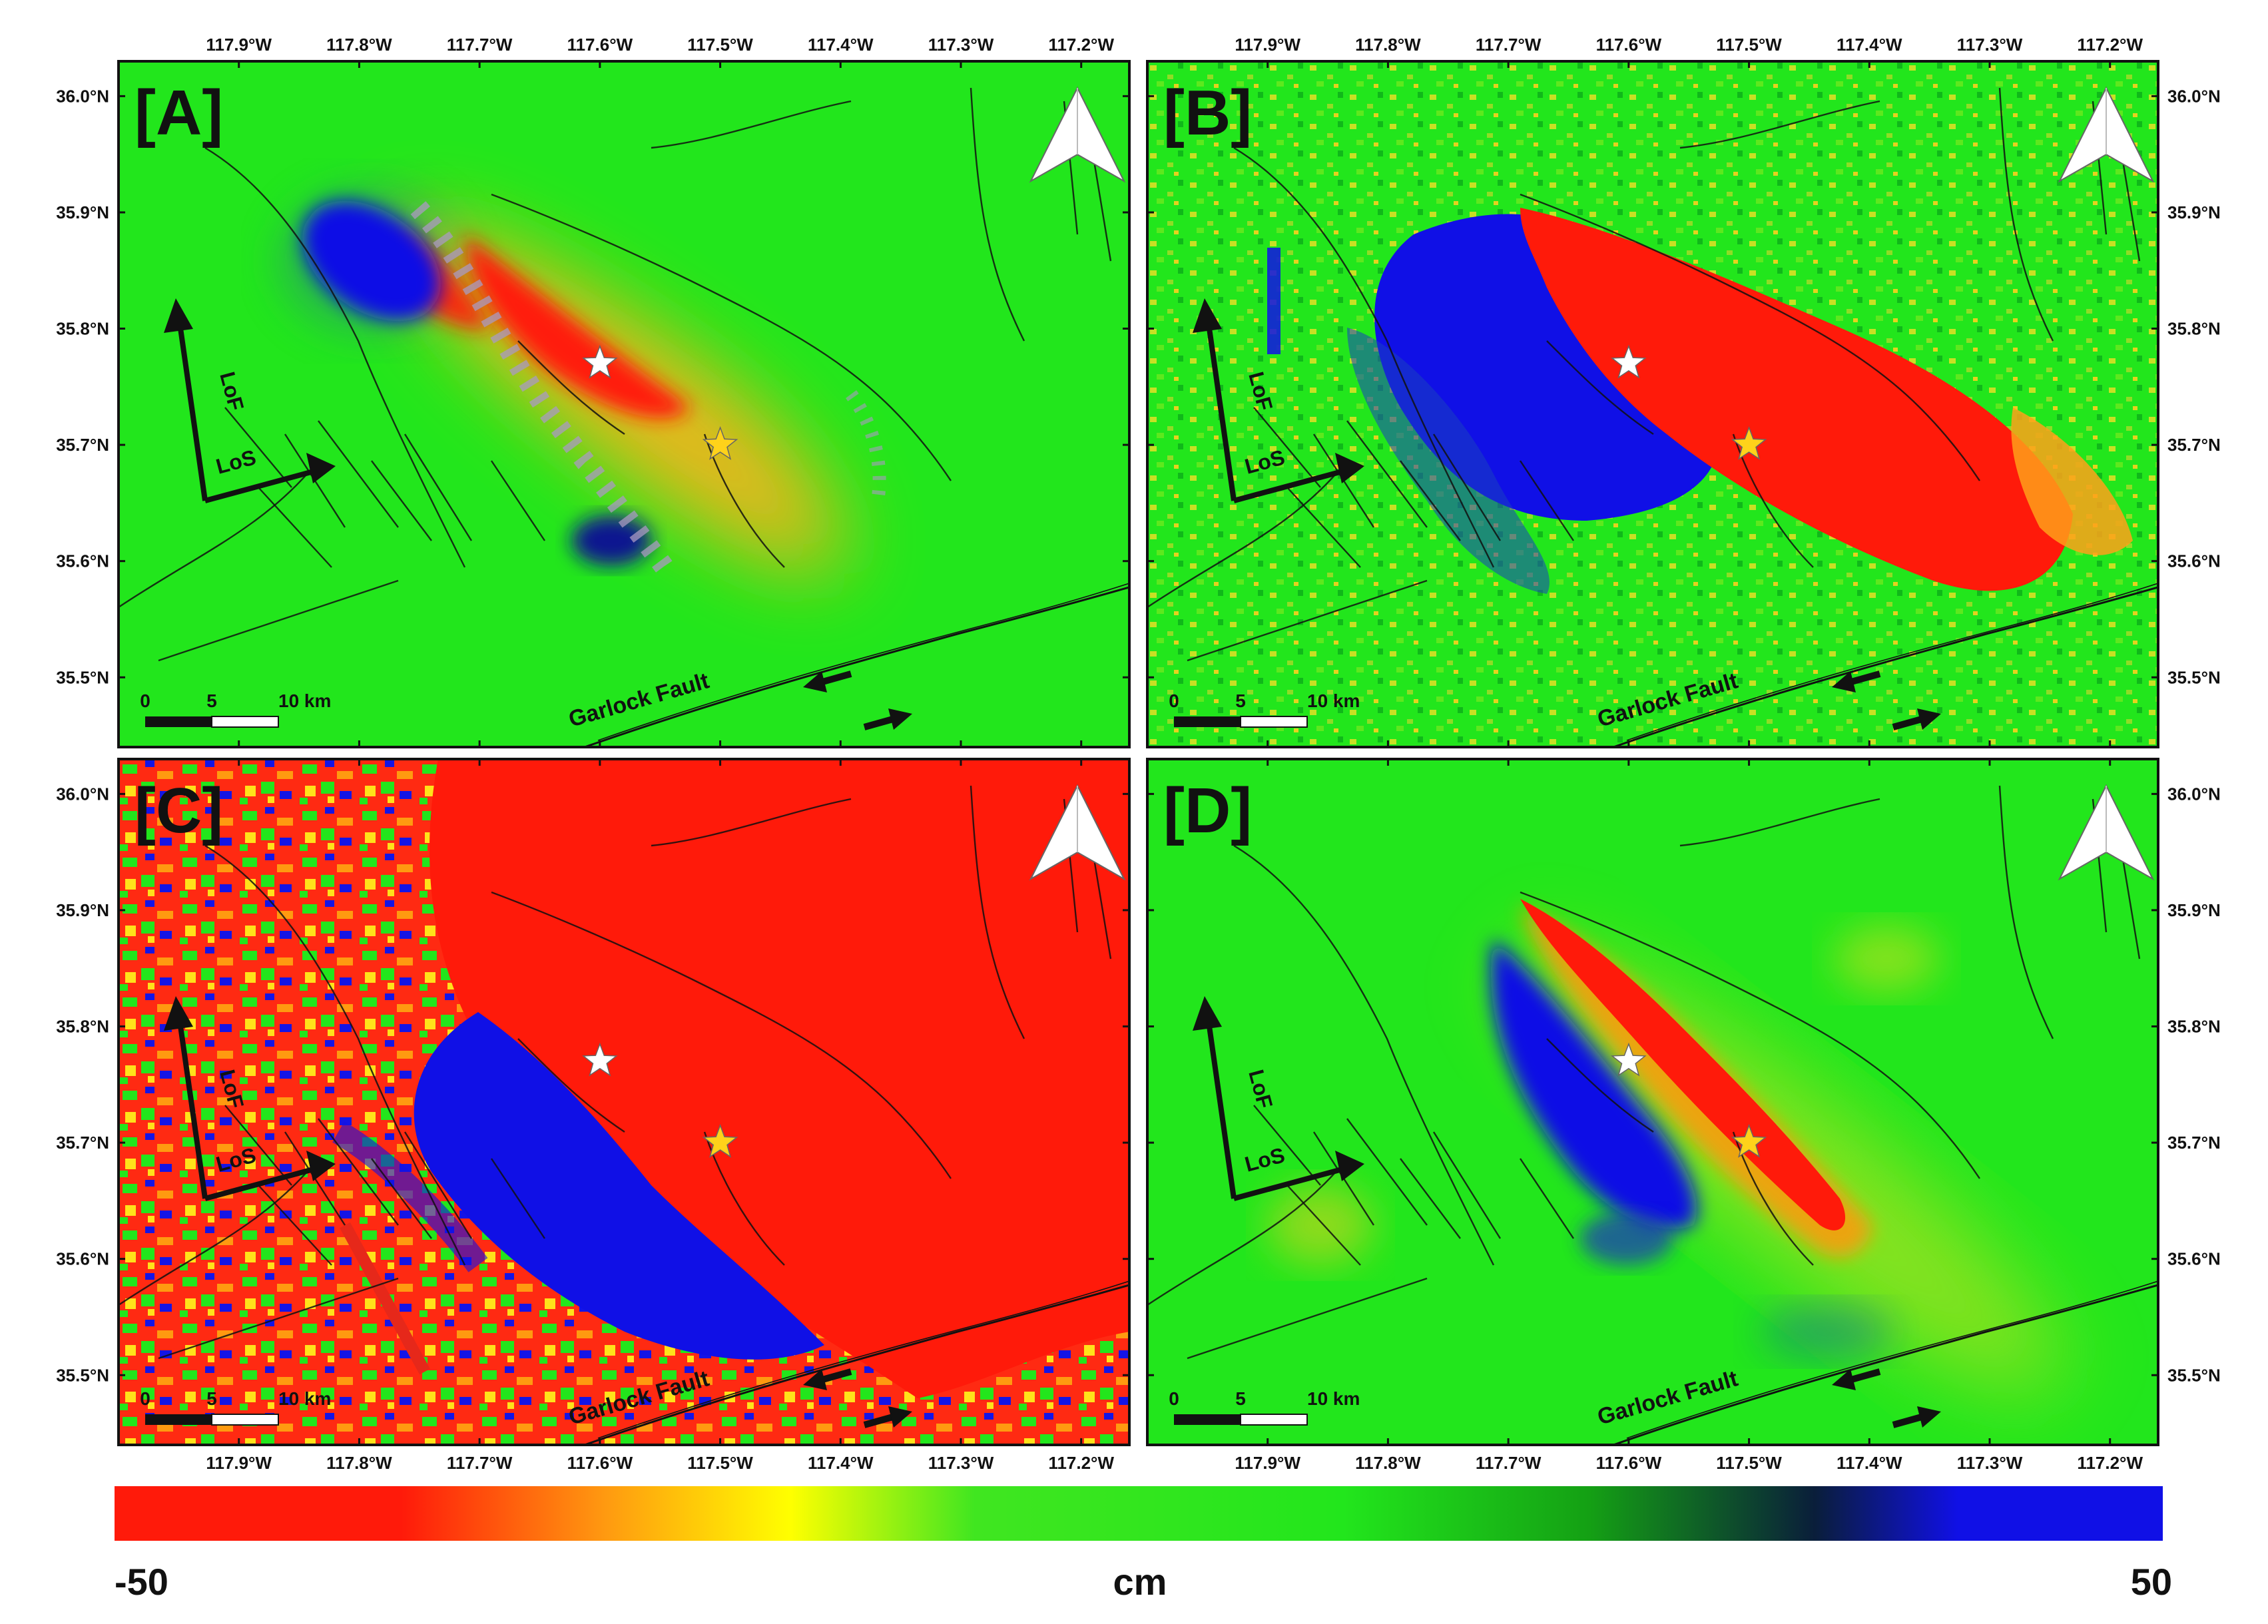 The width and height of the screenshot is (2268, 1624). Describe the element at coordinates (304, 1398) in the screenshot. I see `scale-bar-label: 10 km` at that location.